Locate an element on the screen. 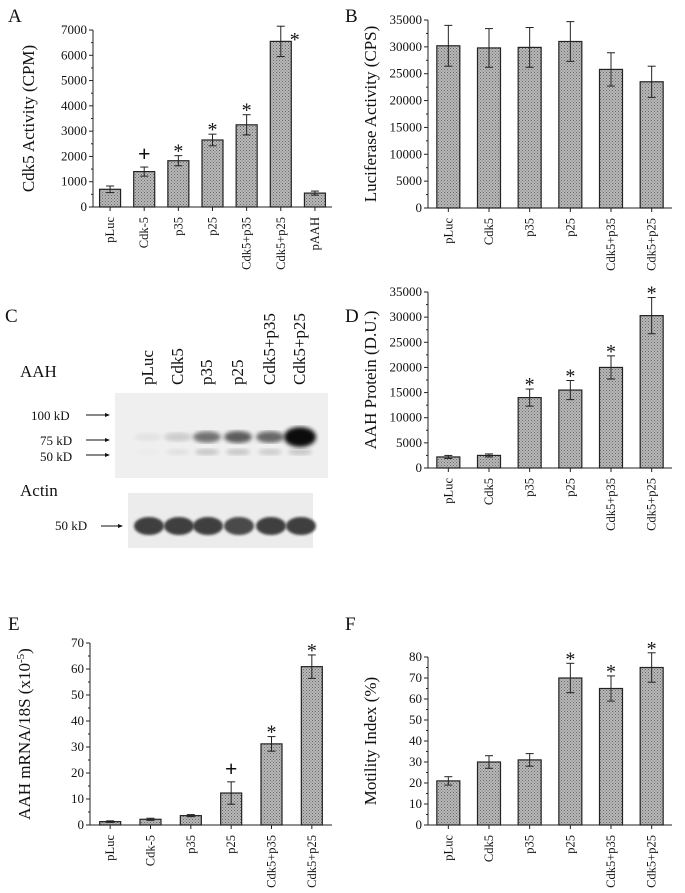 The image size is (685, 893). mw-marker-label: 50 kD is located at coordinates (71, 525).